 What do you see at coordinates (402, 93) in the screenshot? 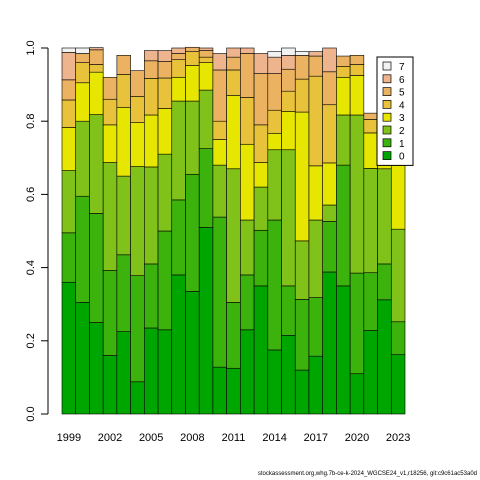
I see `legend-label-5: 5` at bounding box center [402, 93].